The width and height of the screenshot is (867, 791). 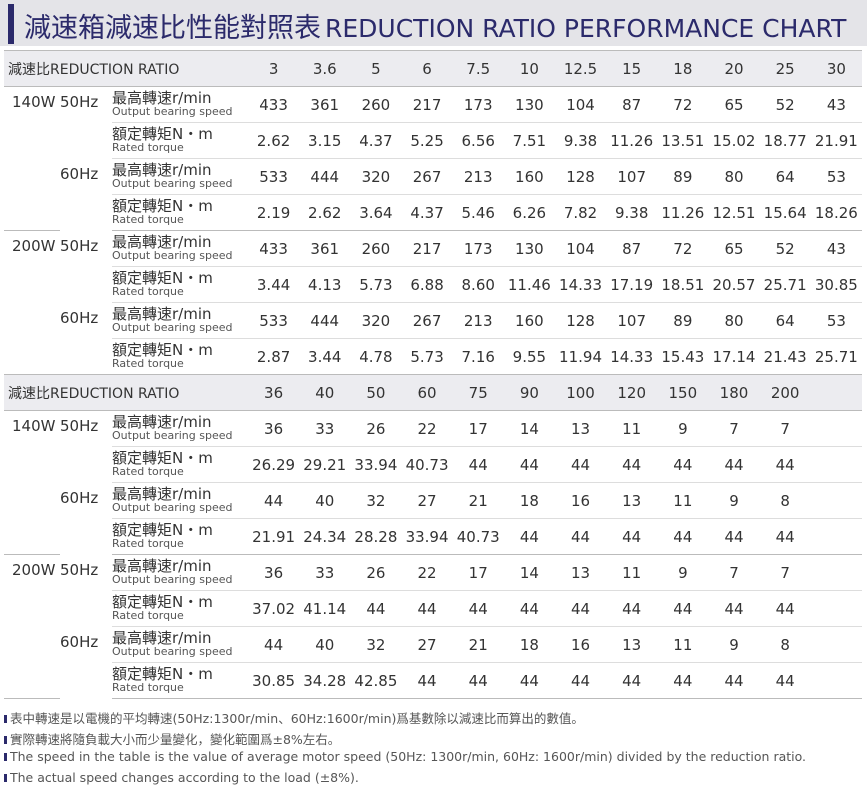 What do you see at coordinates (32, 158) in the screenshot?
I see `power: 140W` at bounding box center [32, 158].